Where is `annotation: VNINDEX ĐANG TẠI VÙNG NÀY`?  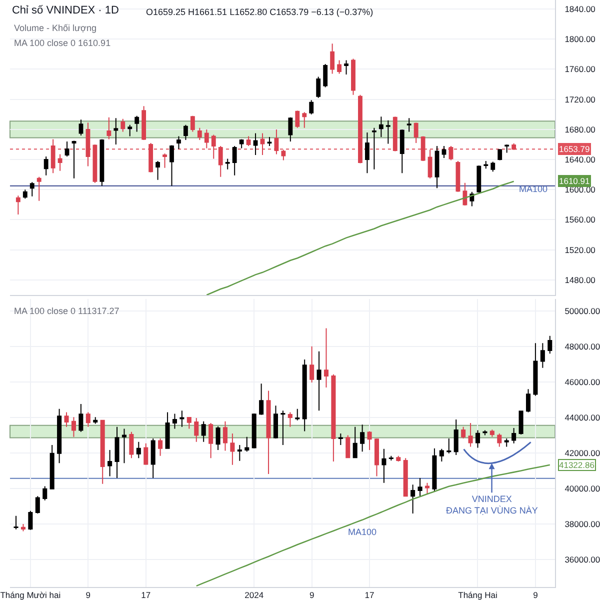
annotation: VNINDEX ĐANG TẠI VÙNG NÀY is located at coordinates (492, 505).